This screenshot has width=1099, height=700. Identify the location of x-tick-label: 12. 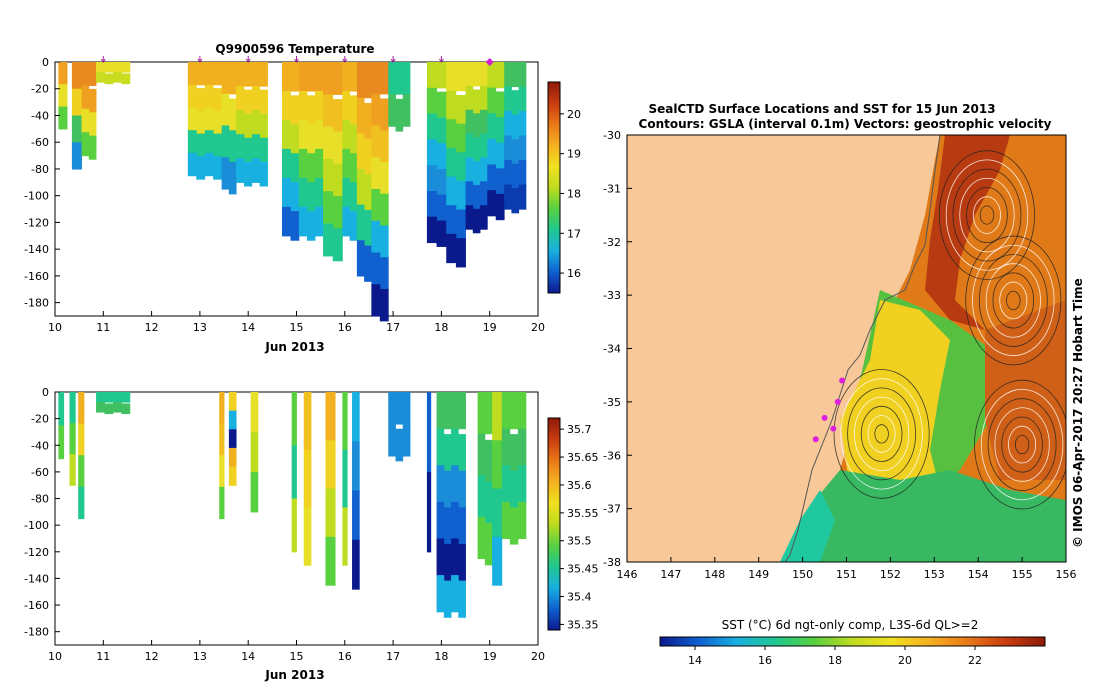
(152, 327).